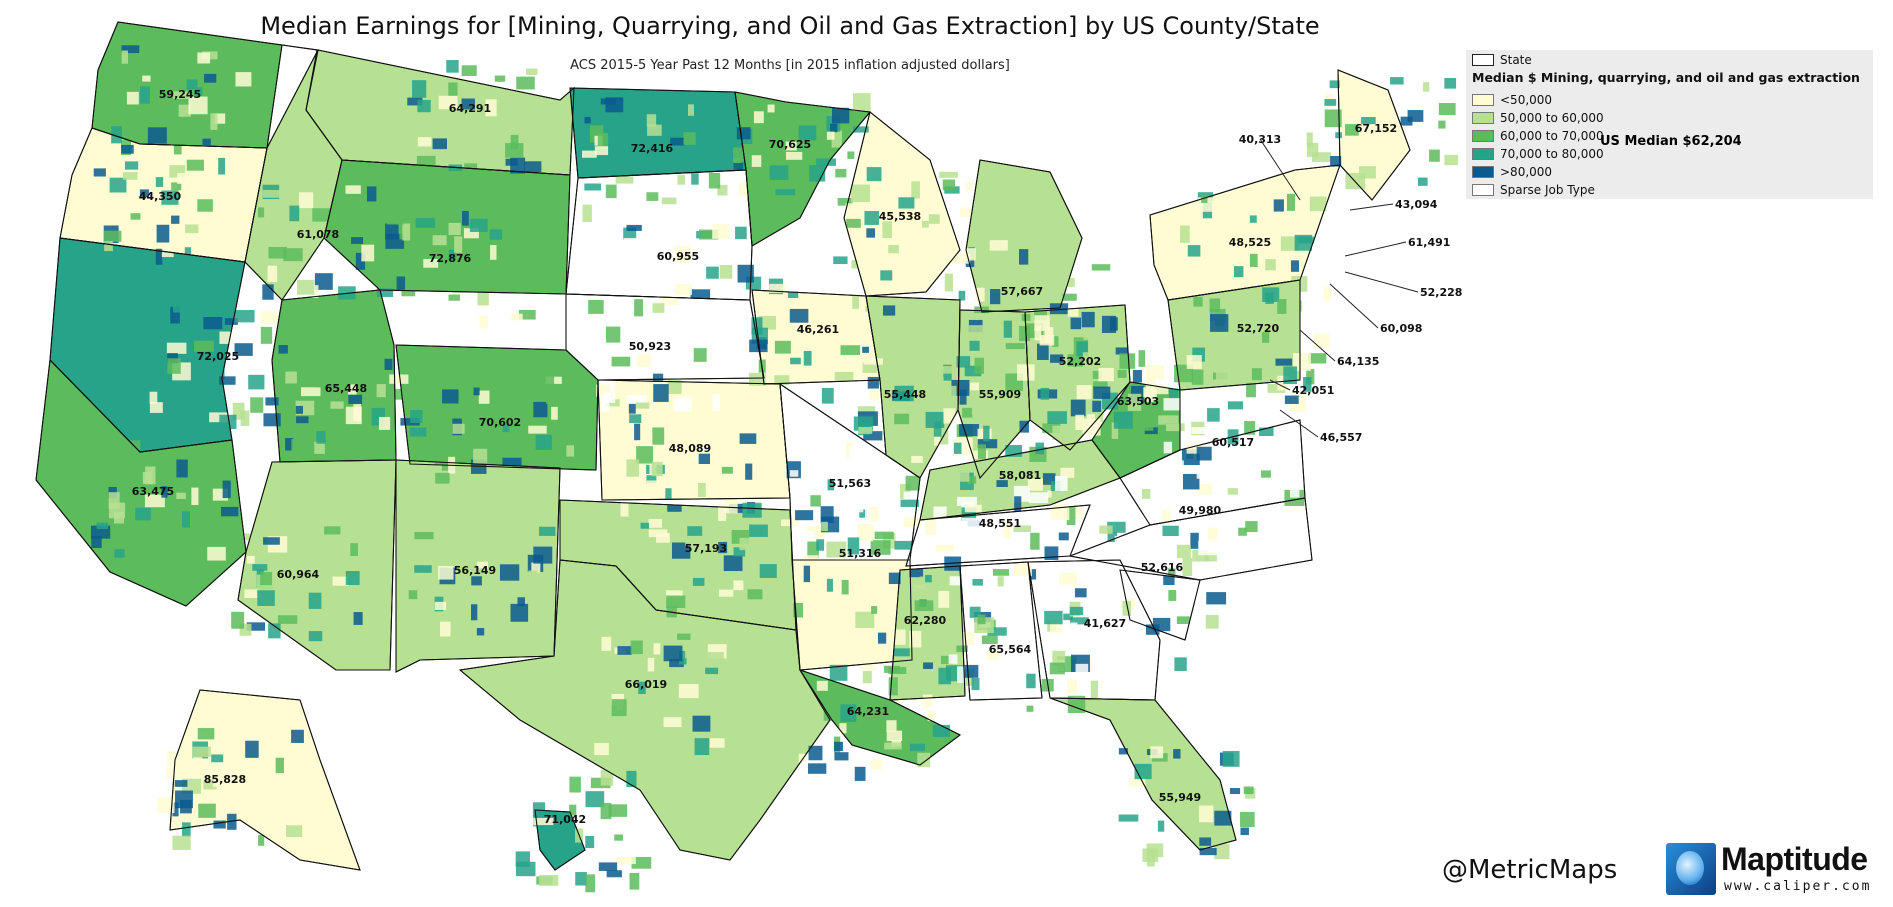 This screenshot has width=1893, height=907. Describe the element at coordinates (346, 388) in the screenshot. I see `state-value-label: 65,448` at that location.